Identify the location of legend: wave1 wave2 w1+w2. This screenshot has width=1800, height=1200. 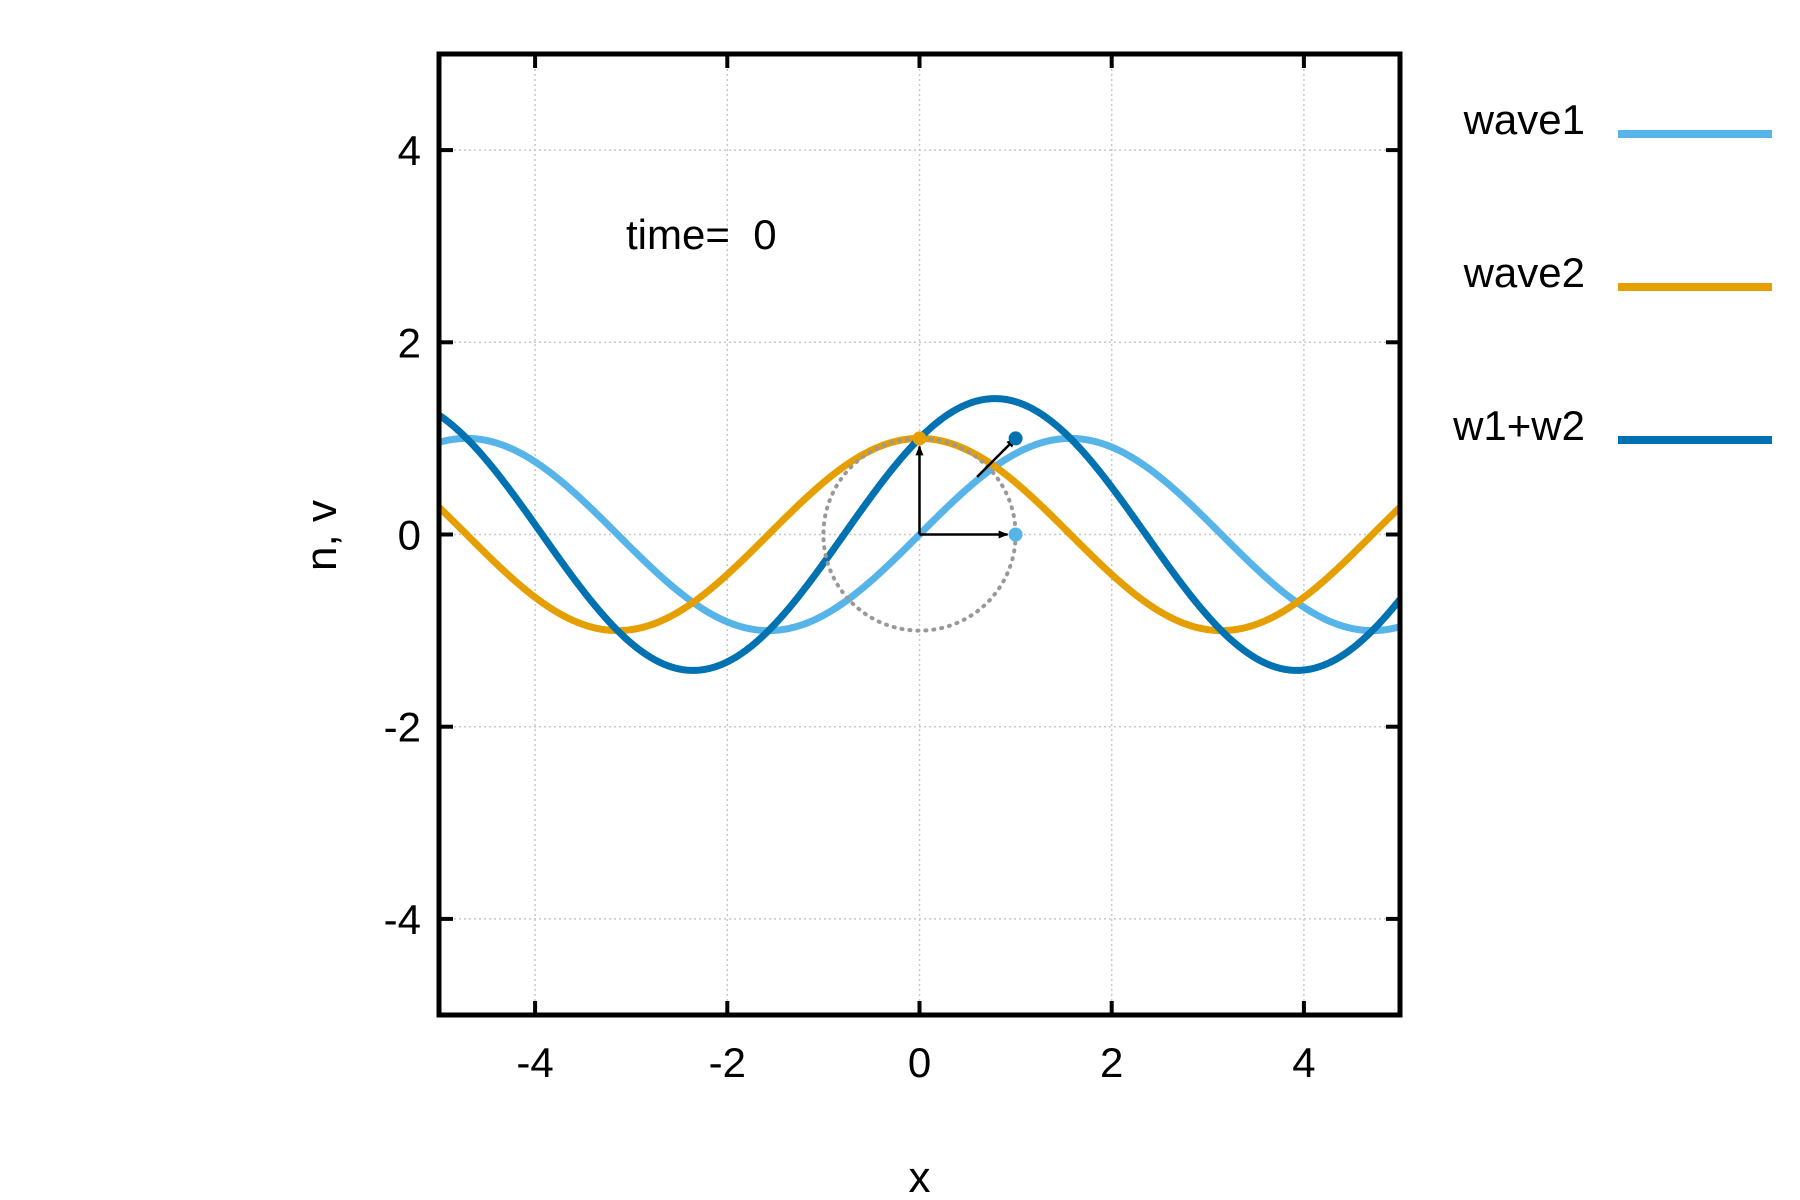
(1612, 272).